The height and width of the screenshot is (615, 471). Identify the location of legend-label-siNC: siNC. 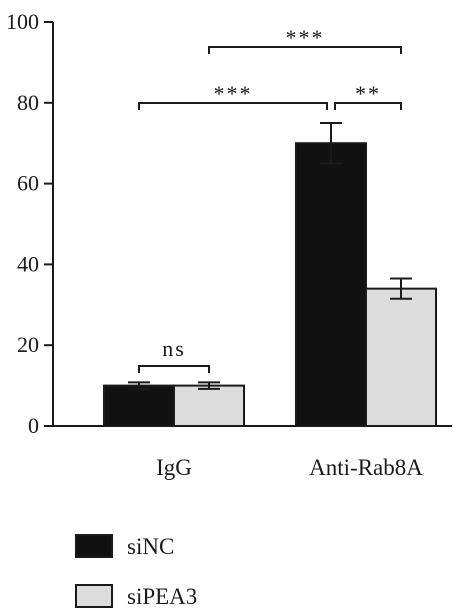
(150, 546).